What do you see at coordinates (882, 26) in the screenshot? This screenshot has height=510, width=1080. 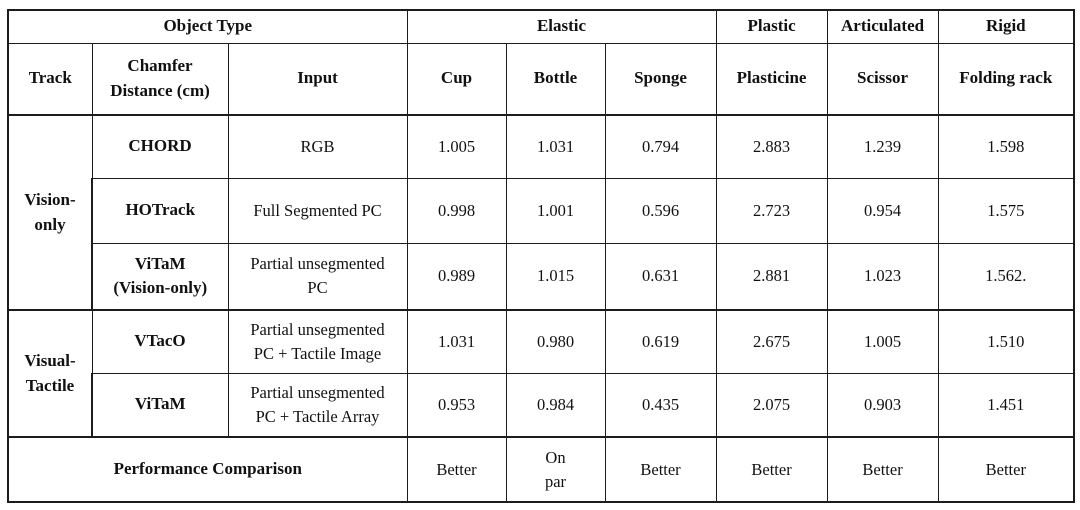 I see `group-header-articulated: Articulated` at bounding box center [882, 26].